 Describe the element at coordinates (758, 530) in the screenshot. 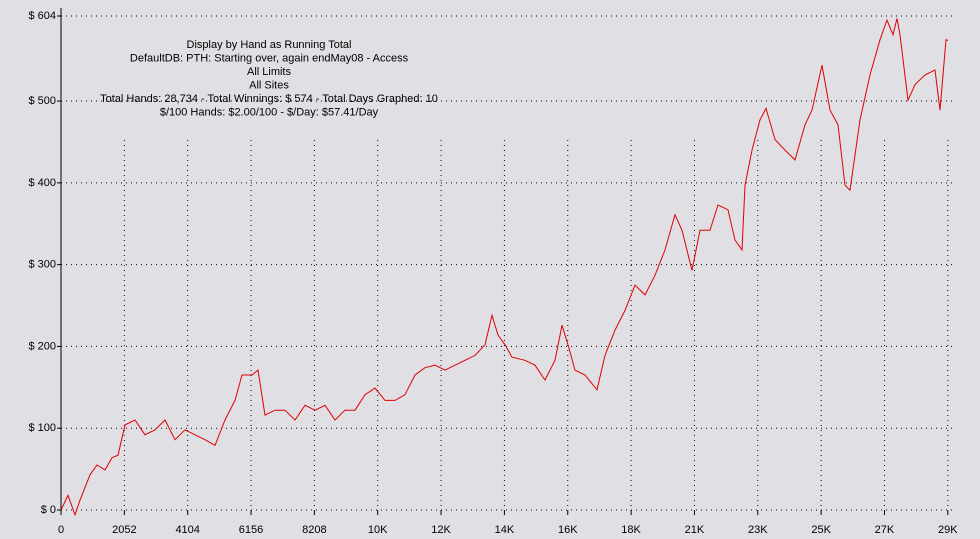

I see `x-tick-label: 23K` at that location.